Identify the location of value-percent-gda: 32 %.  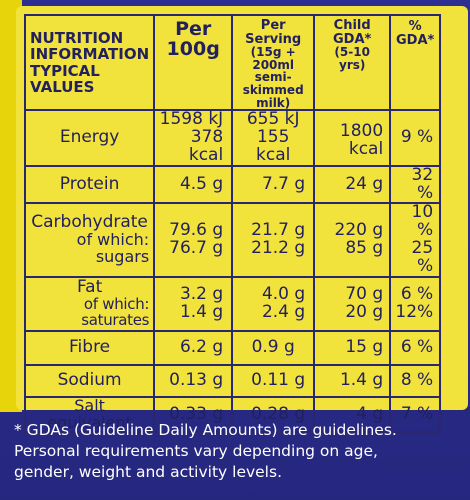
(415, 184).